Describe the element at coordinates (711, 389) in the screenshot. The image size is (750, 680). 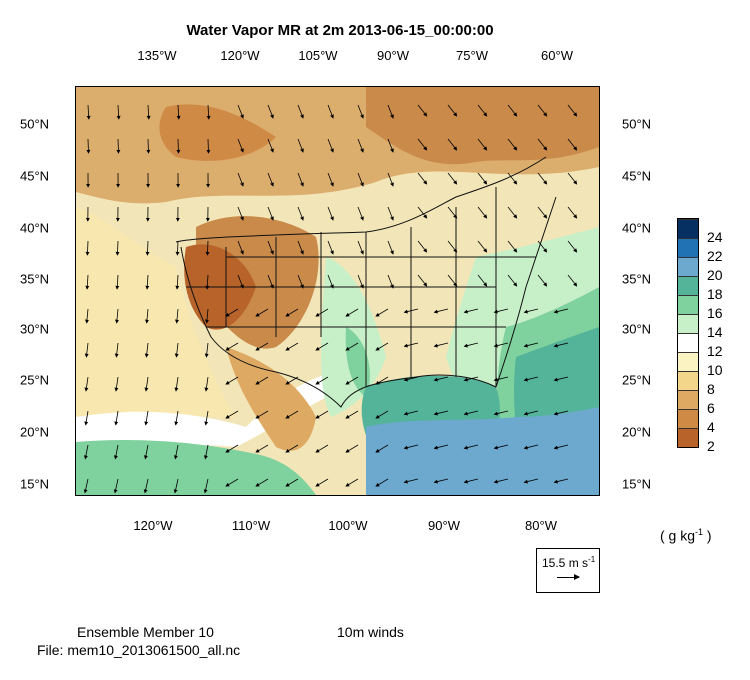
I see `colorbar-label: 8` at that location.